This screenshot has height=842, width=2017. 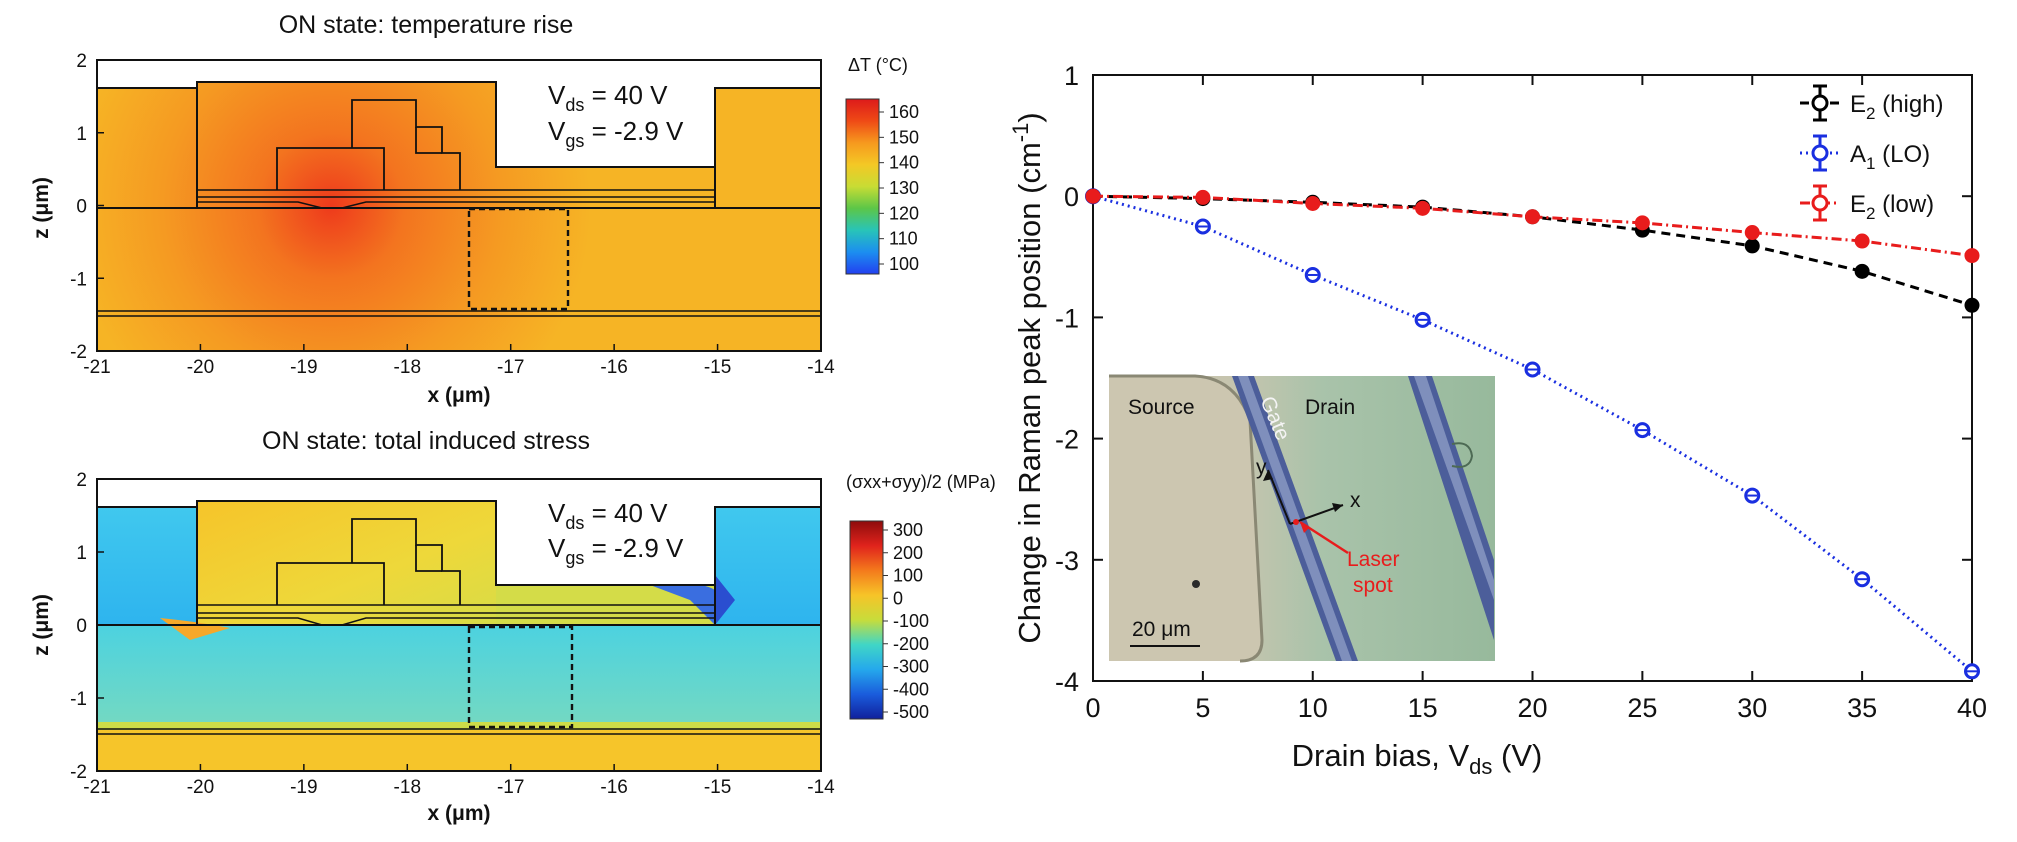 I want to click on raman-x-tick-label: 20, so click(x=1532, y=708).